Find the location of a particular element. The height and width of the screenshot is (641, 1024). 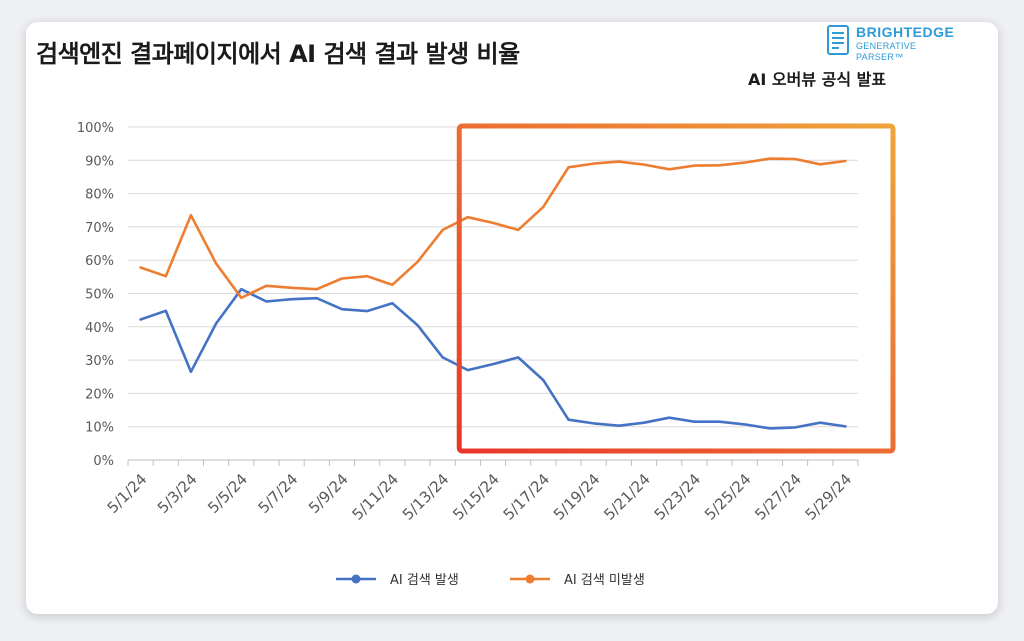

x-tick-label: 5/19/24 is located at coordinates (577, 497).